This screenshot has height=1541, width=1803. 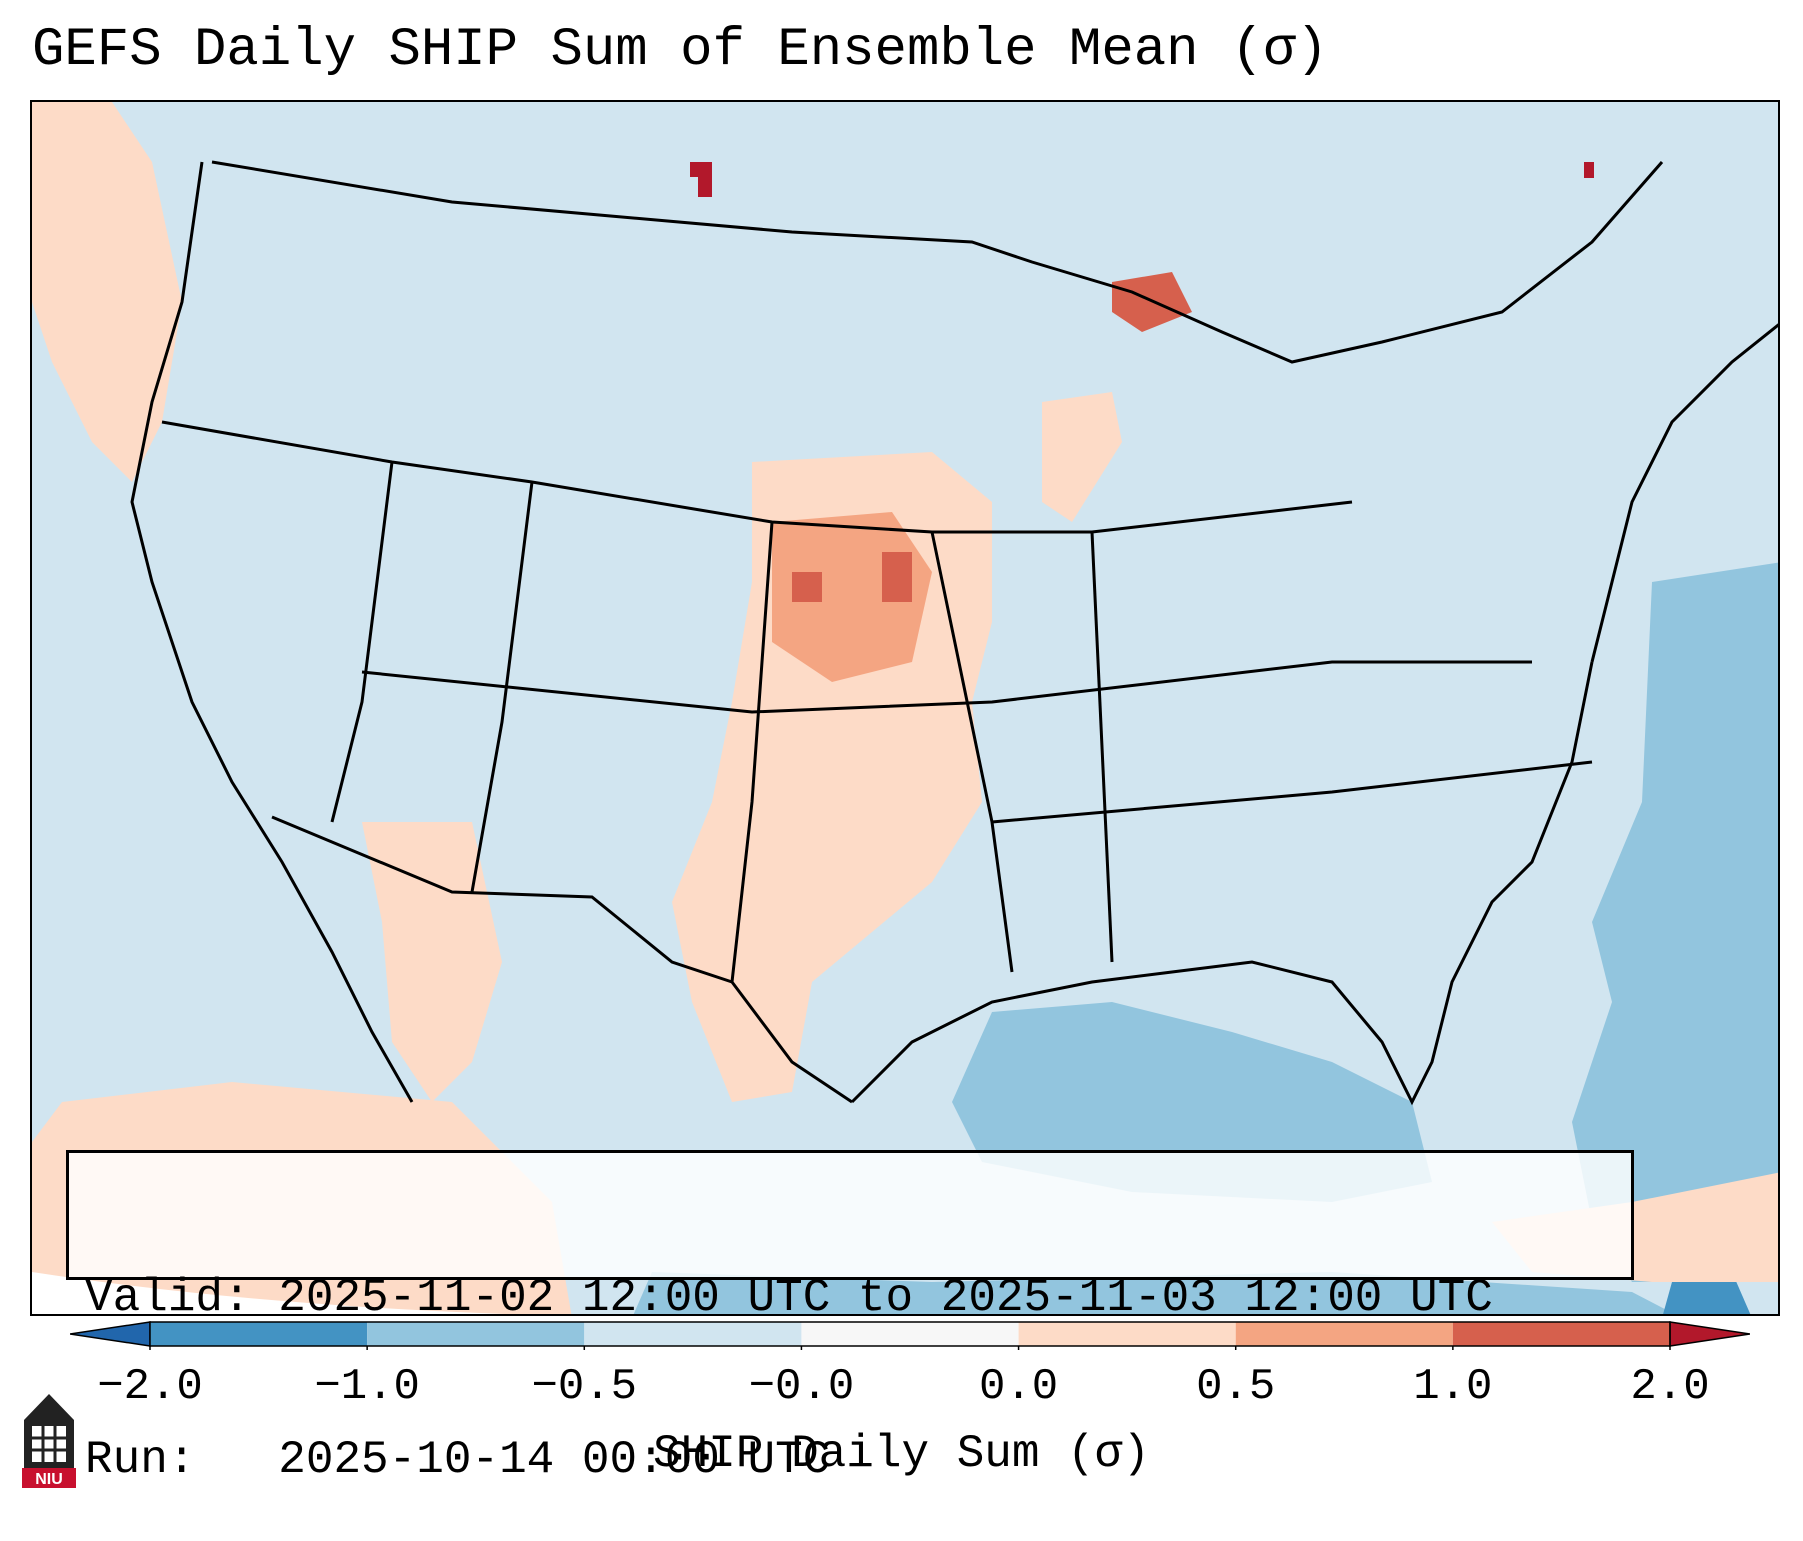 What do you see at coordinates (1453, 1387) in the screenshot?
I see `colorbar-tick-label: 1.0` at bounding box center [1453, 1387].